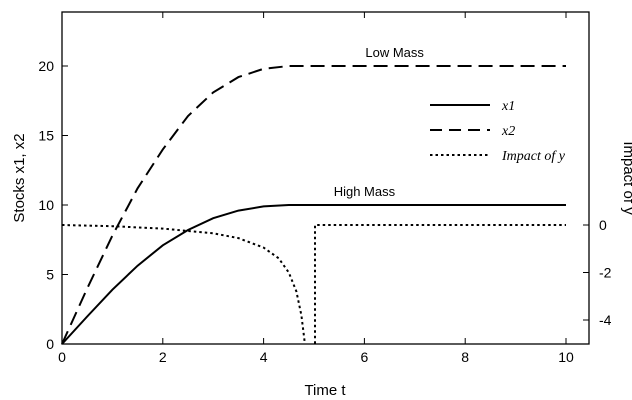 This screenshot has height=400, width=632. I want to click on legend-label: Impact of y, so click(533, 156).